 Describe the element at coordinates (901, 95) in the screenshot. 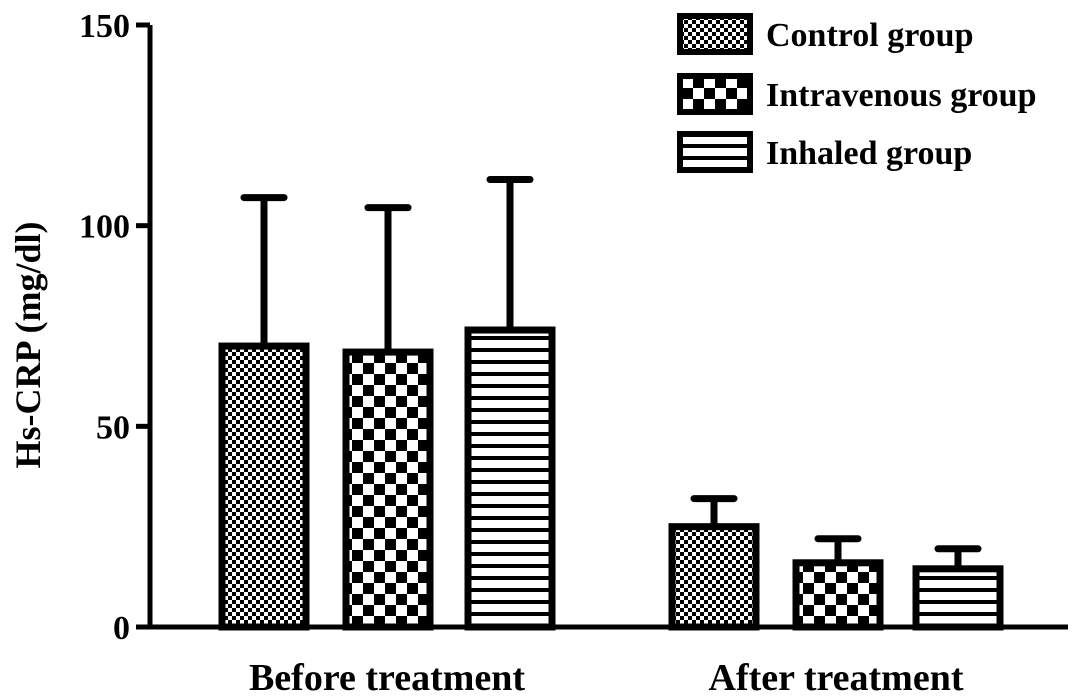

I see `legend-label: Intravenous group` at that location.